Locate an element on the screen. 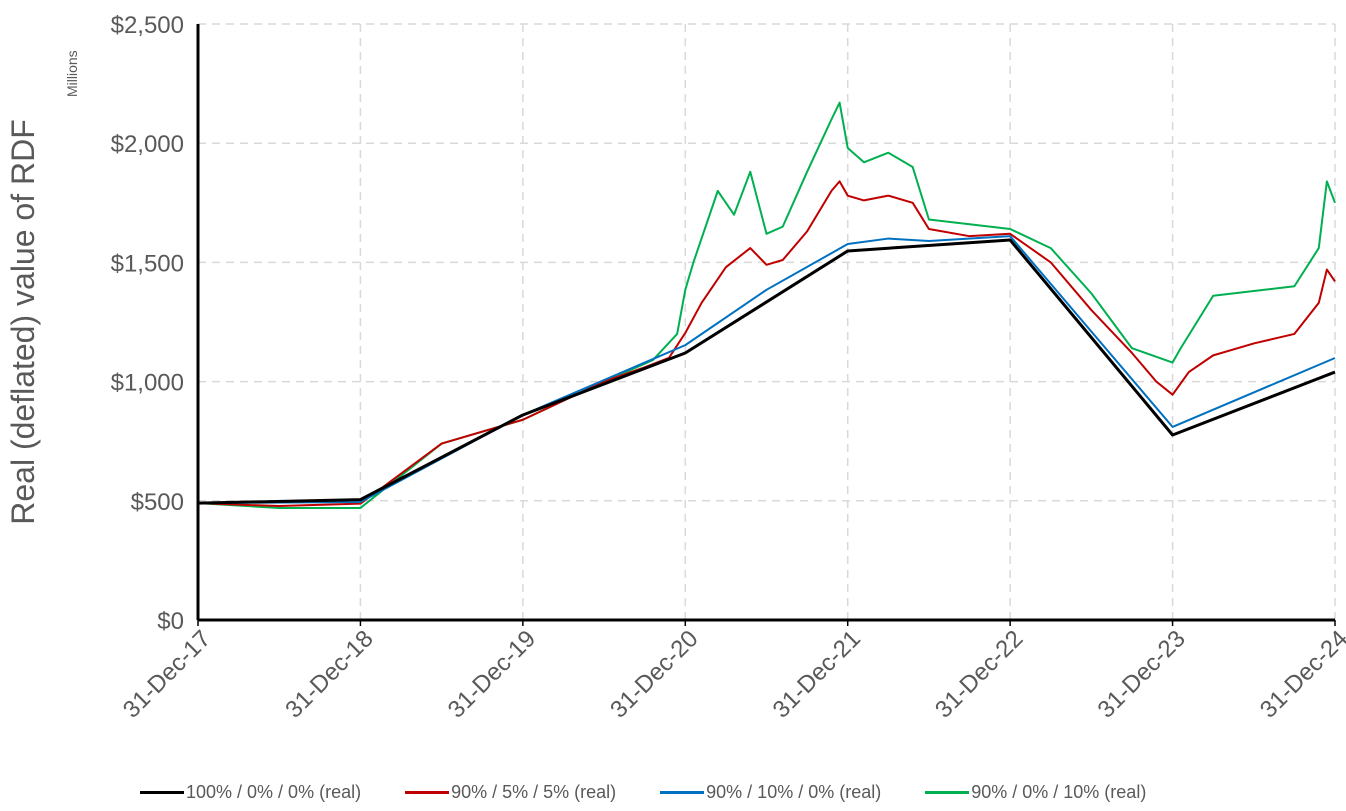 The image size is (1346, 811). legend-item: 100% / 0% / 0% (real) is located at coordinates (250, 792).